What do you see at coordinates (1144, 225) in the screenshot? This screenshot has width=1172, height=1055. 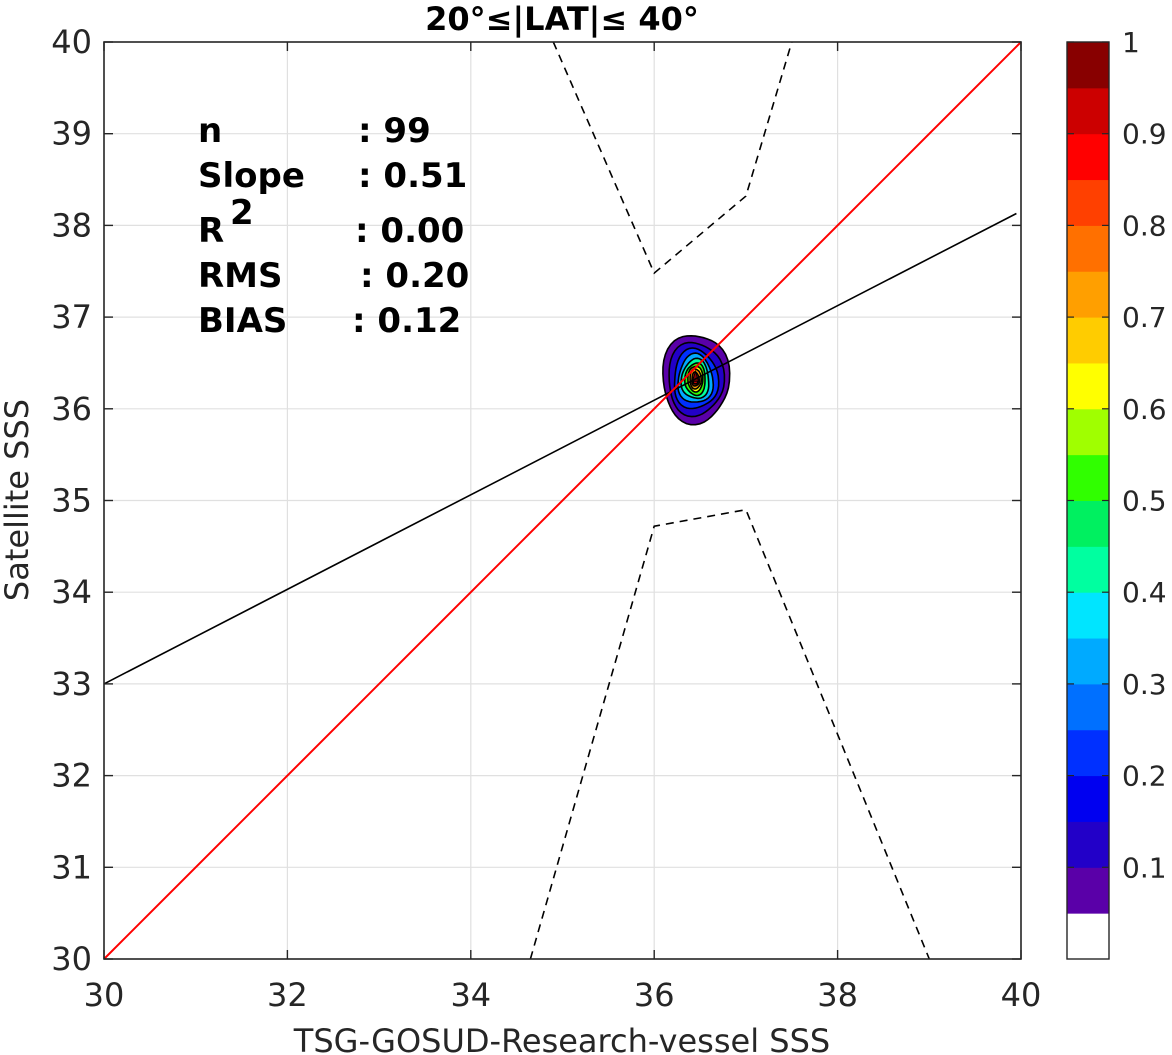 I see `colorbar-tick-label: 0.8` at bounding box center [1144, 225].